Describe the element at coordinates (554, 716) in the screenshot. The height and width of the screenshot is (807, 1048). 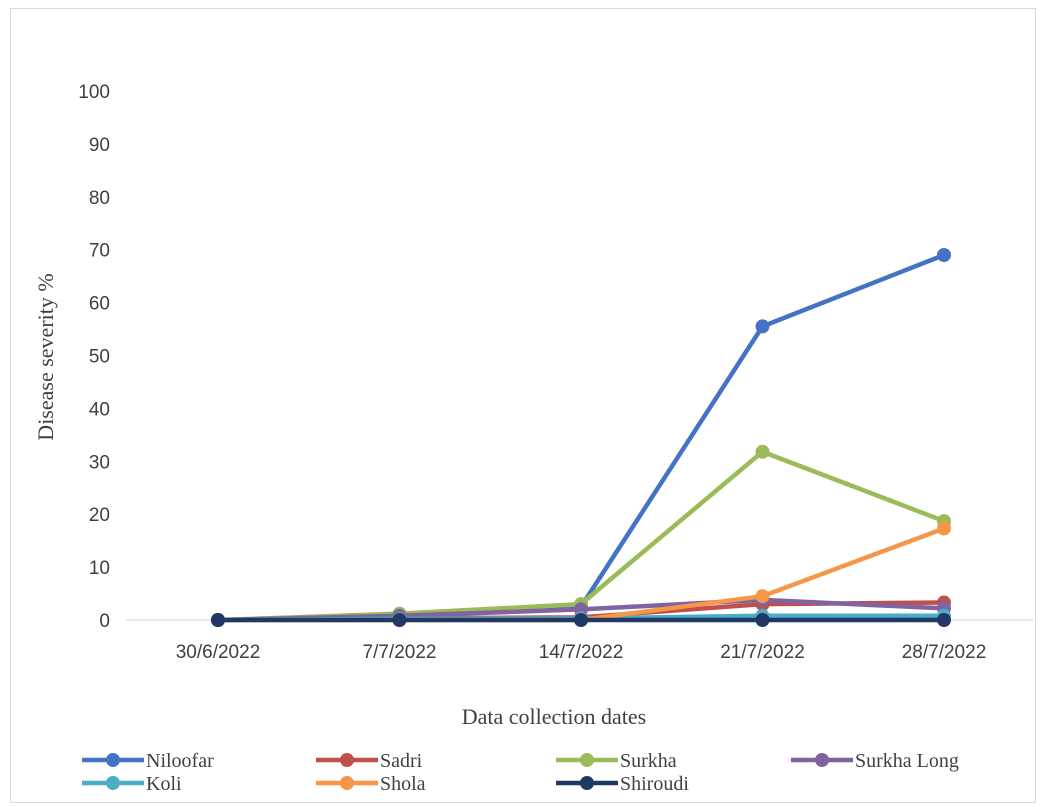
I see `x-axis-title: Data collection dates` at that location.